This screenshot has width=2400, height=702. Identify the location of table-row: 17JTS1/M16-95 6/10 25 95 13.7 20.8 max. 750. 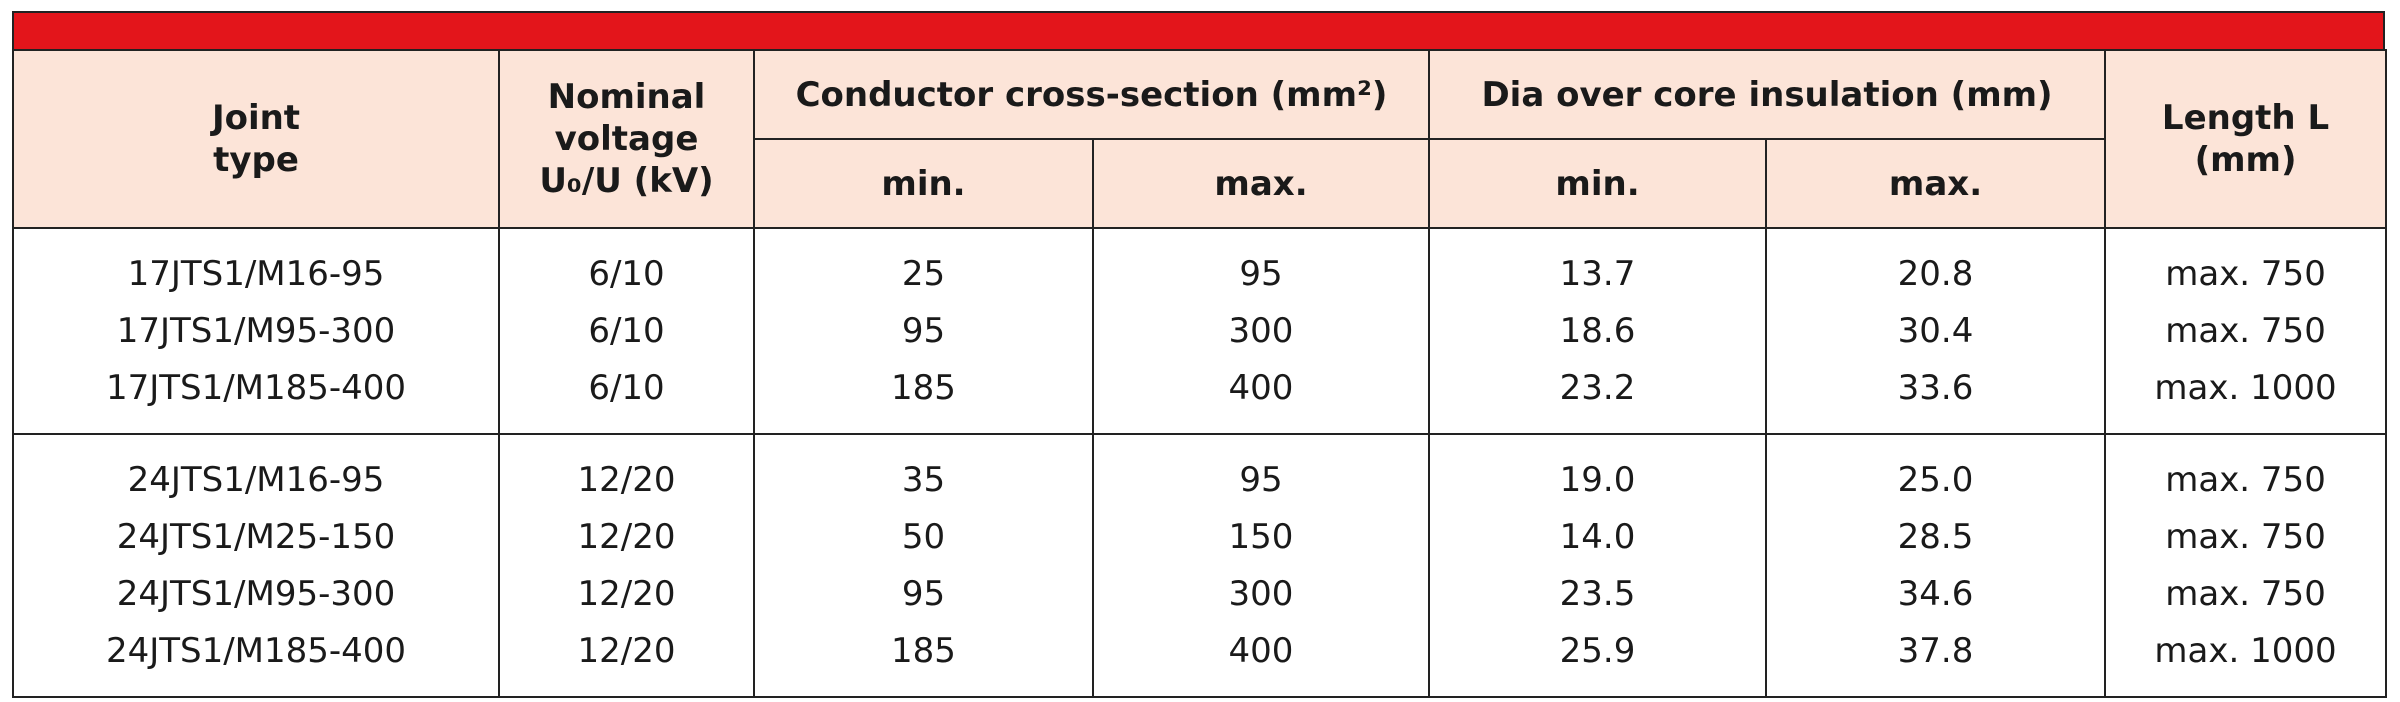
(1200, 265).